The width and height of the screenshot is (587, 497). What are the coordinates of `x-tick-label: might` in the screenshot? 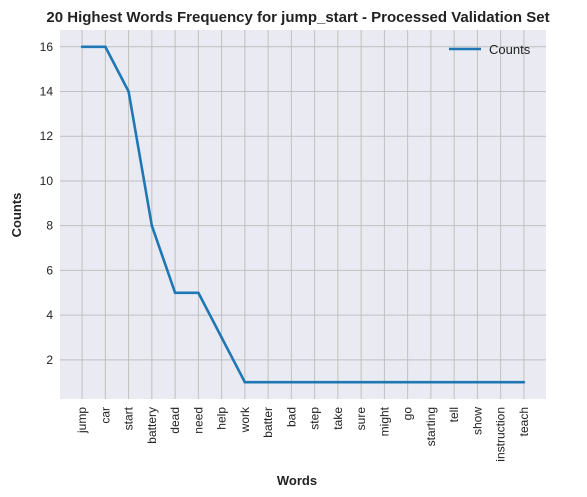 It's located at (384, 421).